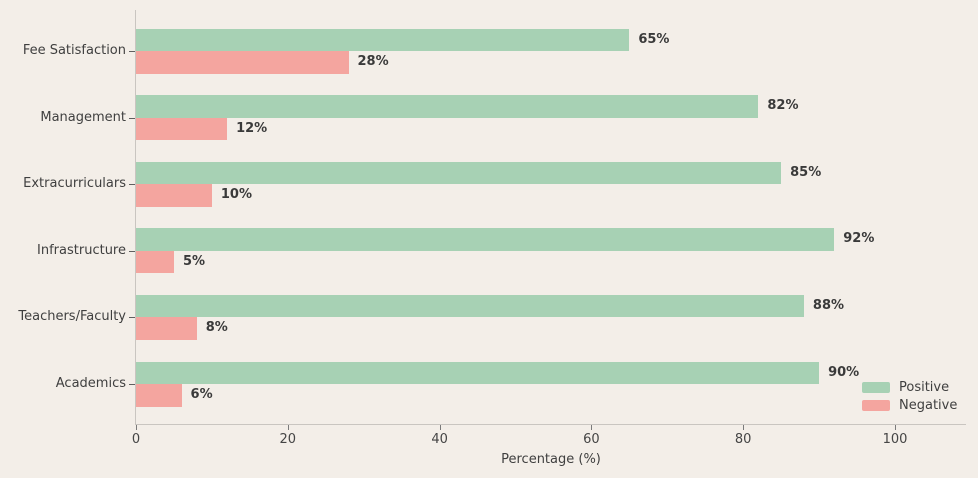 Image resolution: width=978 pixels, height=478 pixels. I want to click on bar-value-label: 5%, so click(194, 261).